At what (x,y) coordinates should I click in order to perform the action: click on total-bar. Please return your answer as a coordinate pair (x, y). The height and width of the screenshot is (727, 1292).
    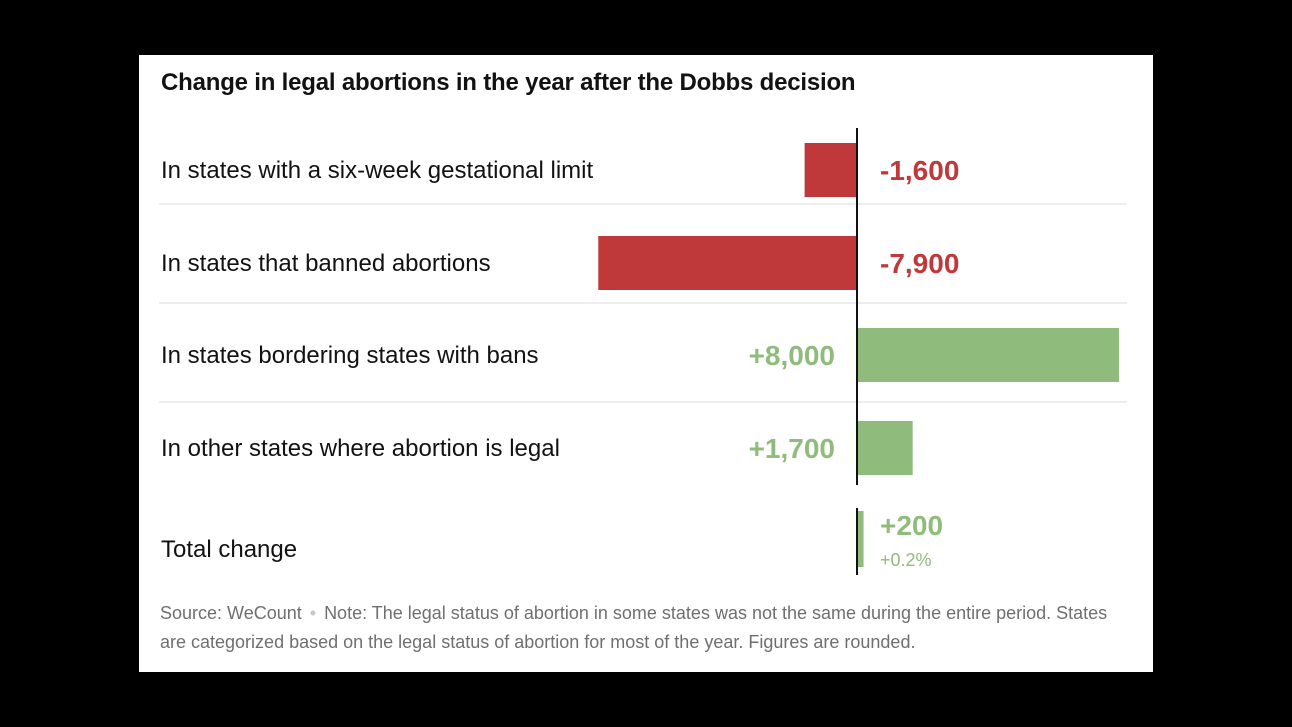
    Looking at the image, I should click on (860, 539).